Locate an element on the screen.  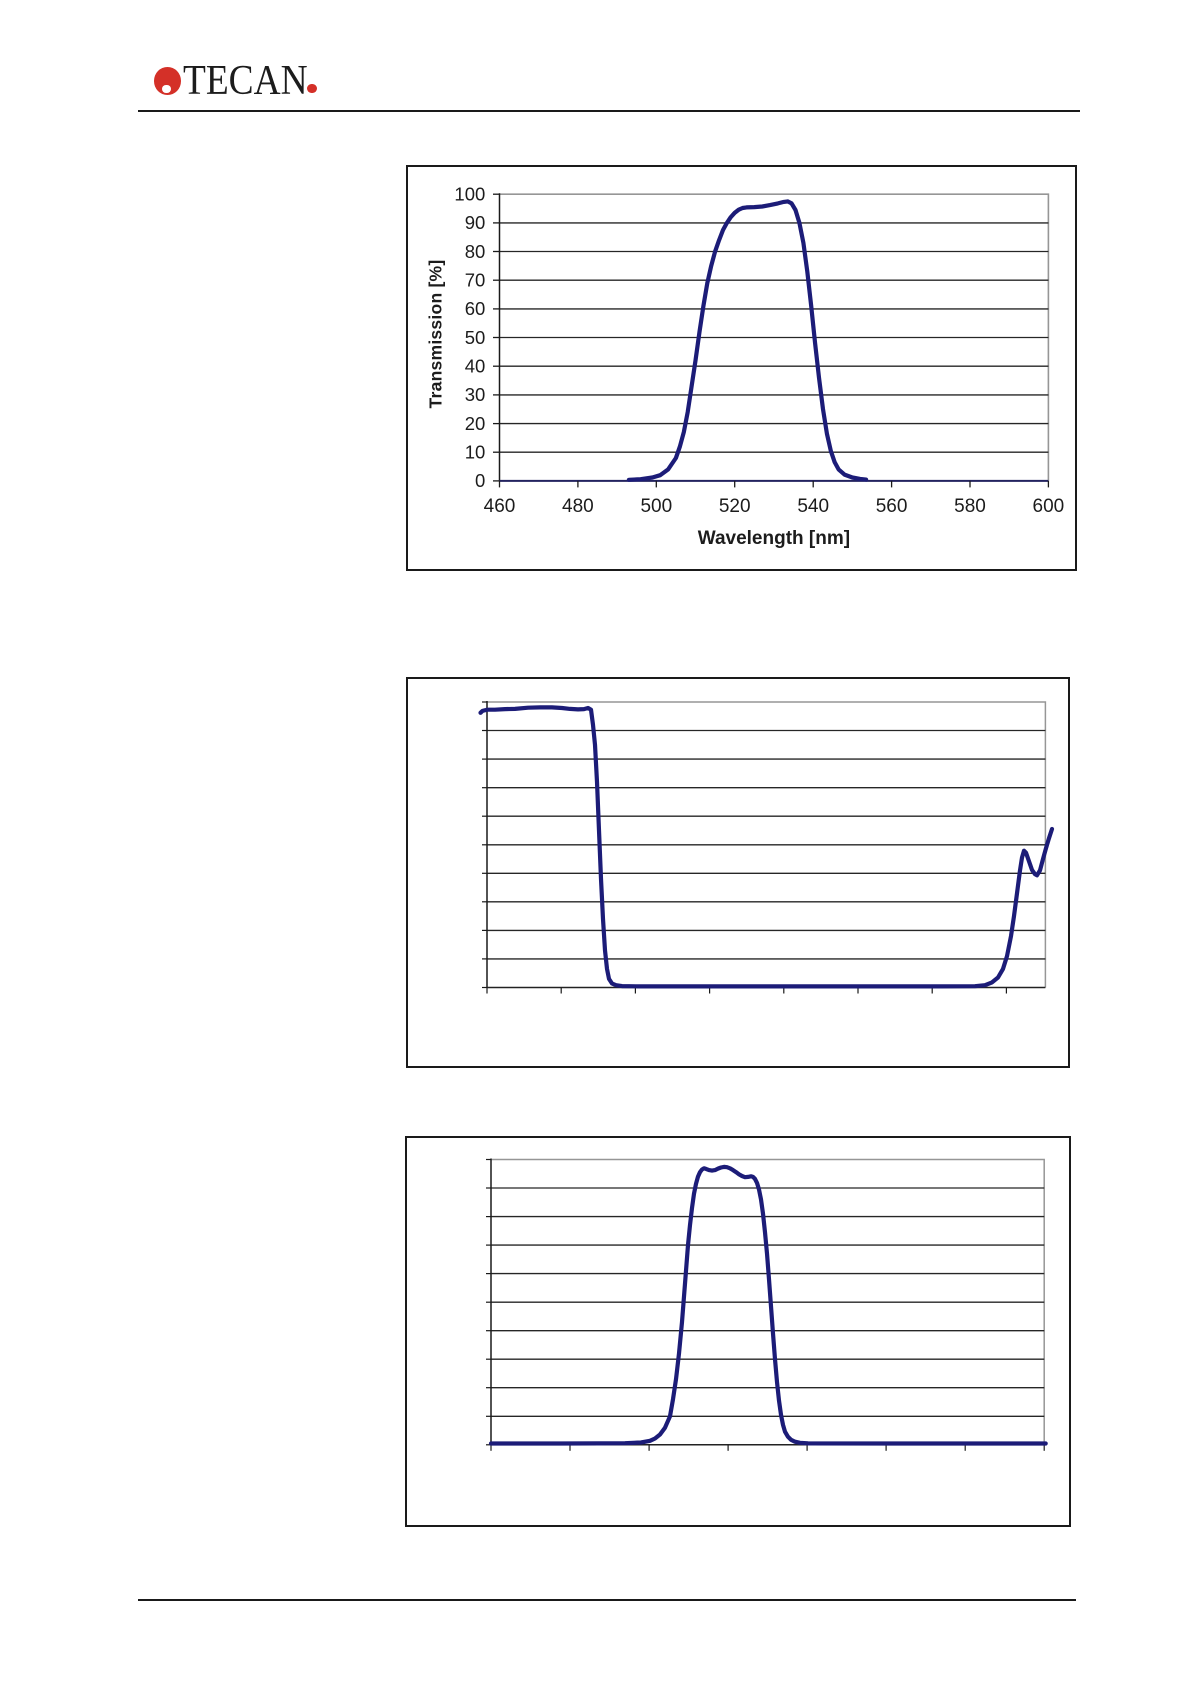
svg-text: 60 is located at coordinates (475, 308).